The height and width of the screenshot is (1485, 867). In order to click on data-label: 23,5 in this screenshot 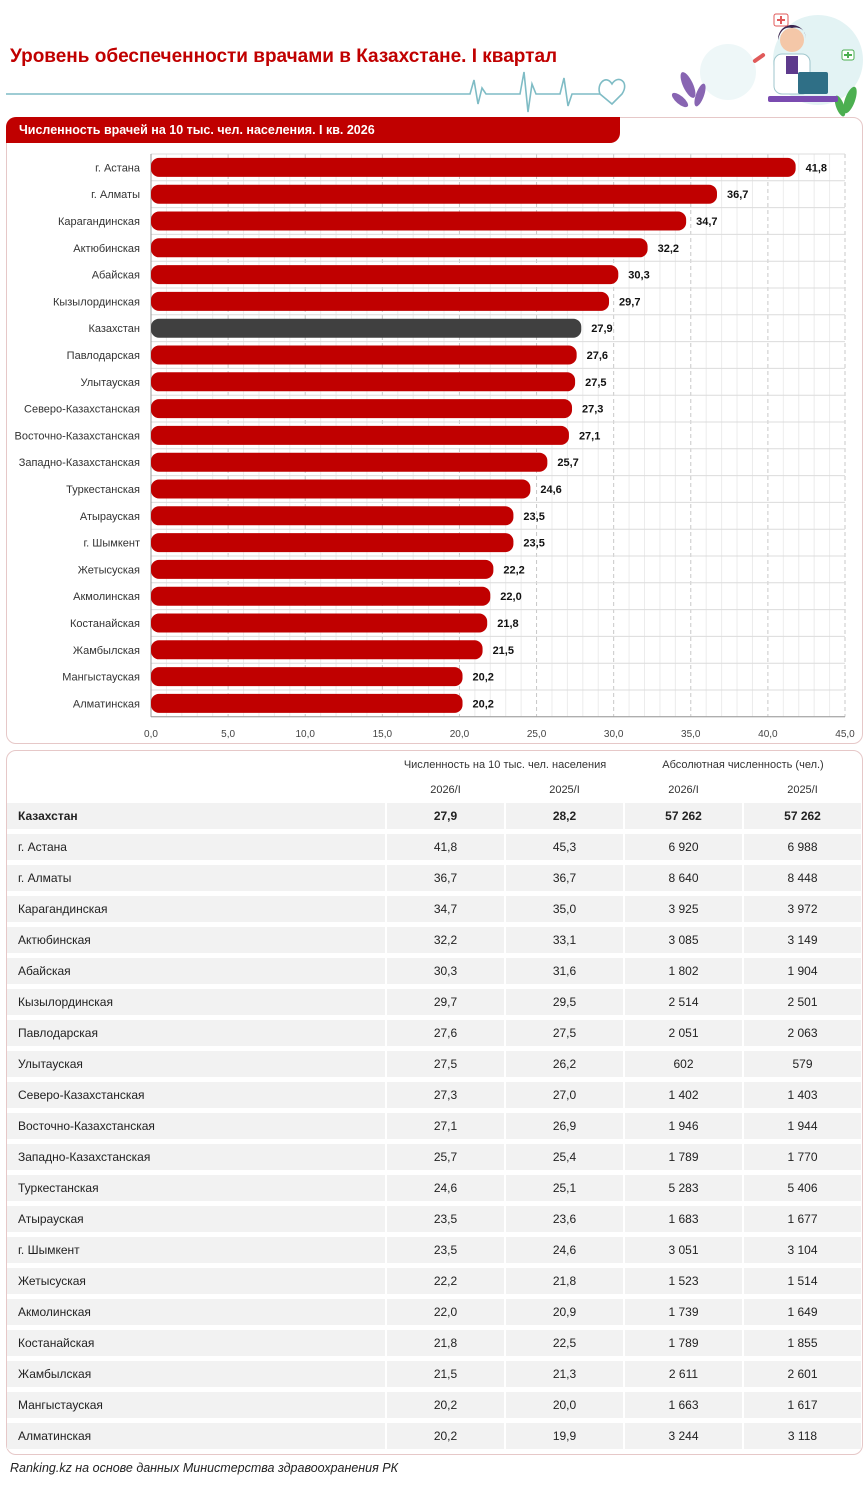, I will do `click(533, 544)`.